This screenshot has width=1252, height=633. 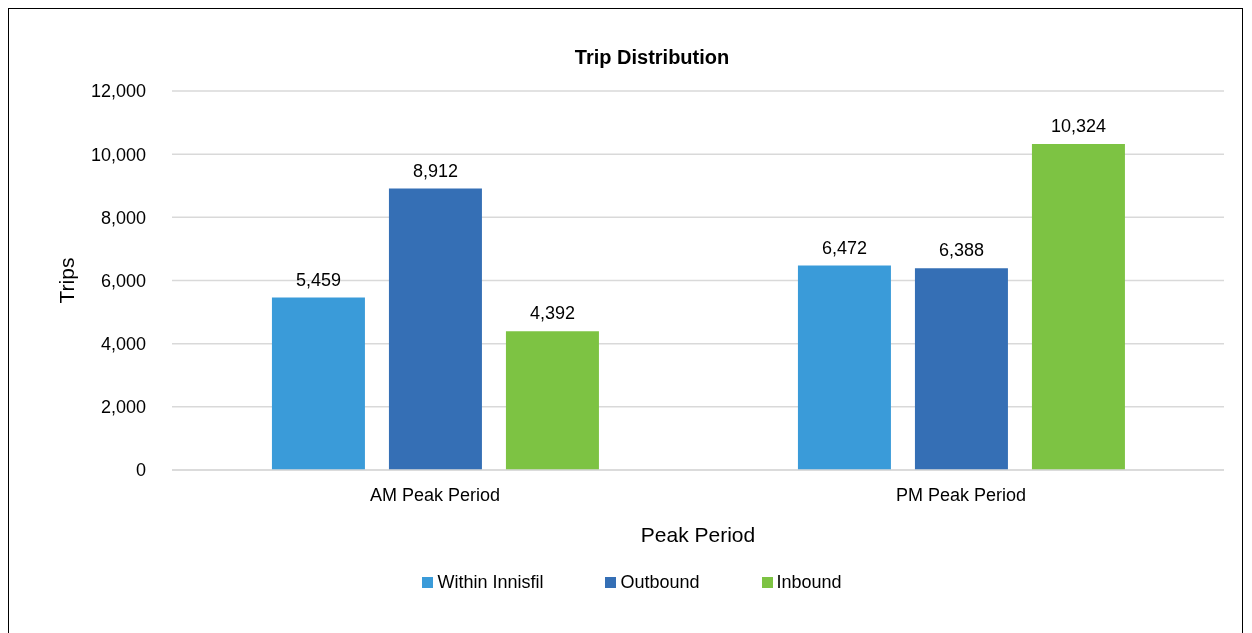 What do you see at coordinates (809, 582) in the screenshot?
I see `legend-label: Inbound` at bounding box center [809, 582].